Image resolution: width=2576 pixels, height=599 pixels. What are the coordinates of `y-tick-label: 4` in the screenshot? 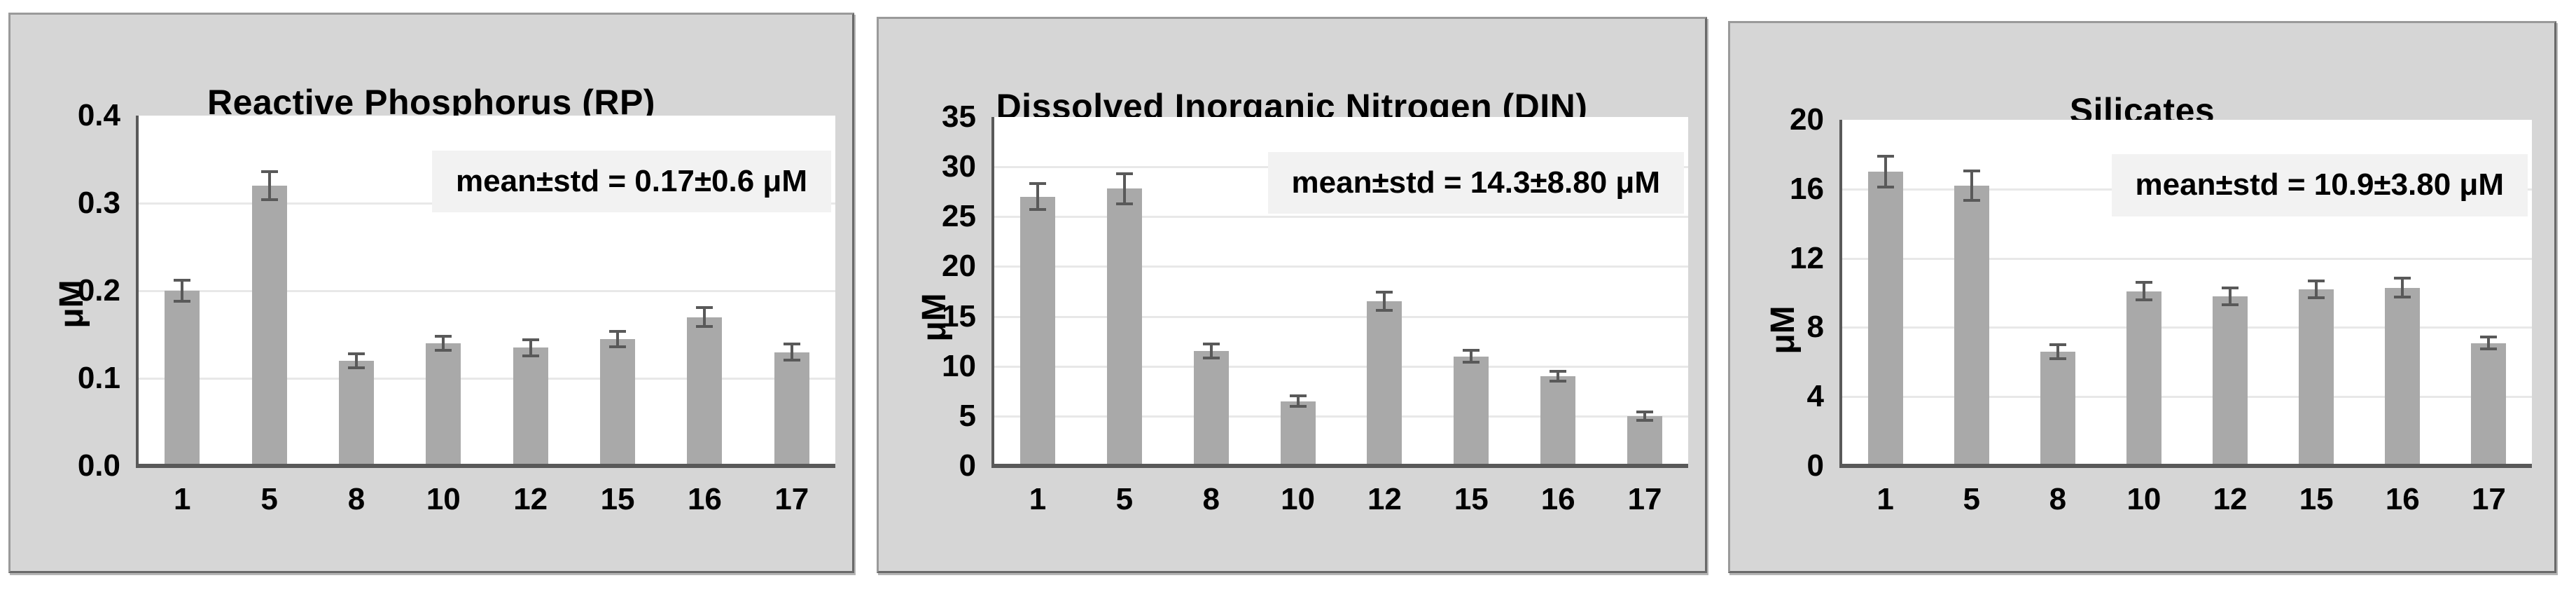 It's located at (1815, 397).